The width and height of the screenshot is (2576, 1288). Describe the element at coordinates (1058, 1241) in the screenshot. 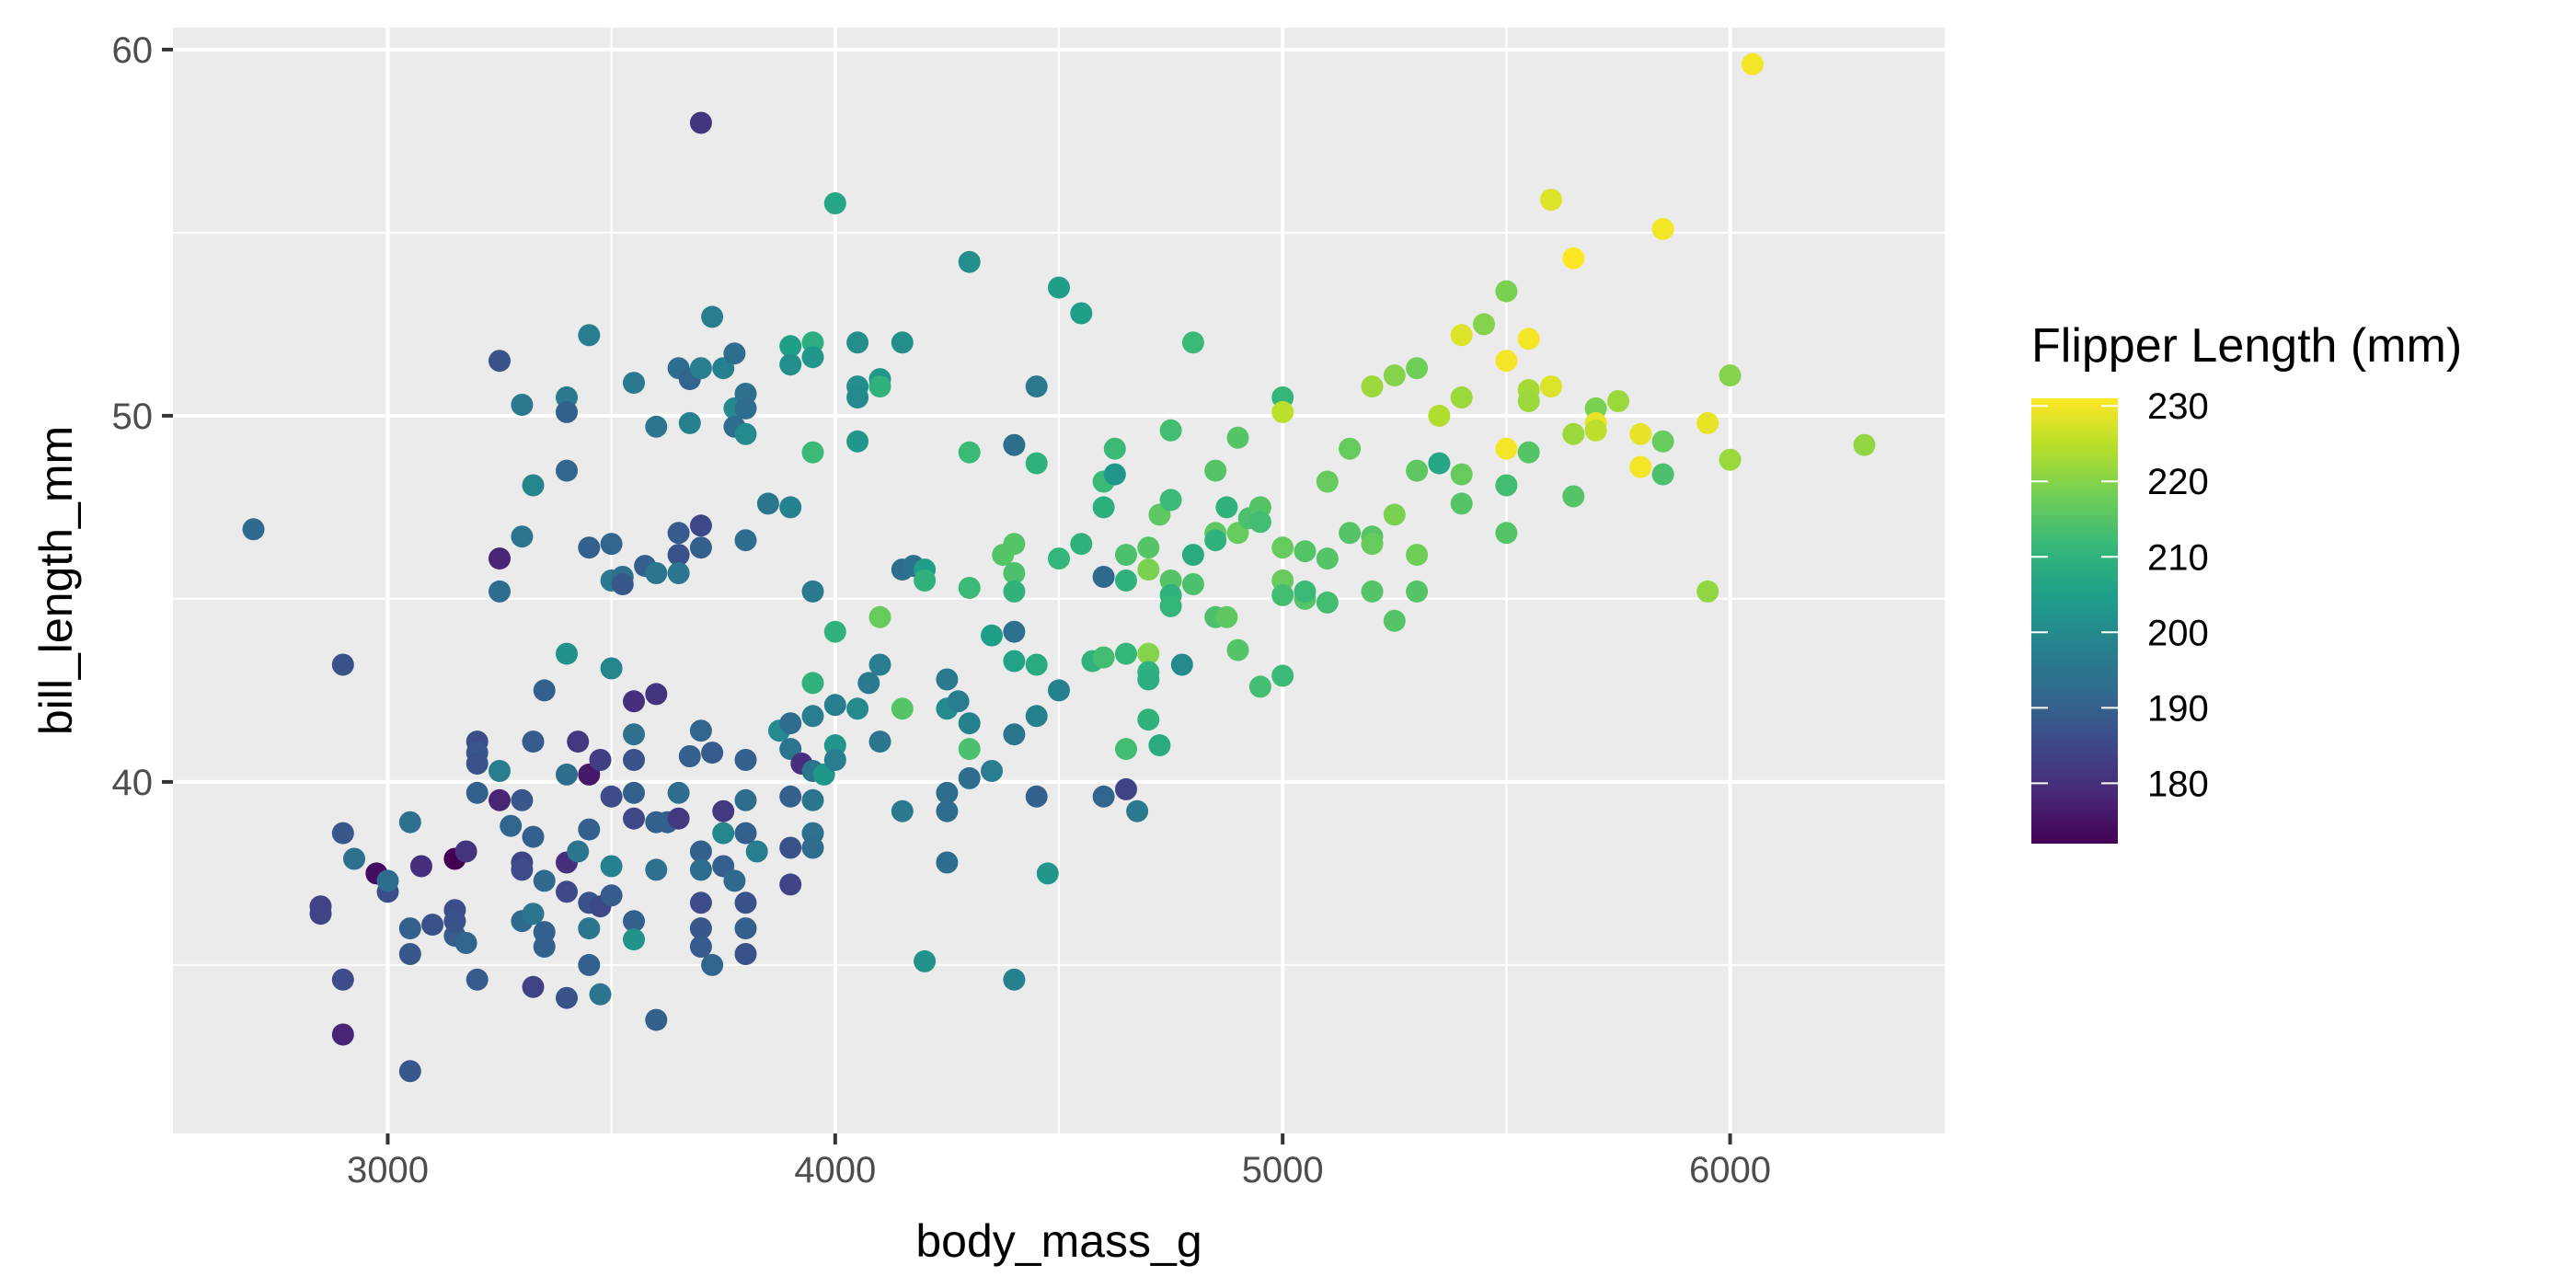

I see `x-axis-title: body_mass_g` at that location.